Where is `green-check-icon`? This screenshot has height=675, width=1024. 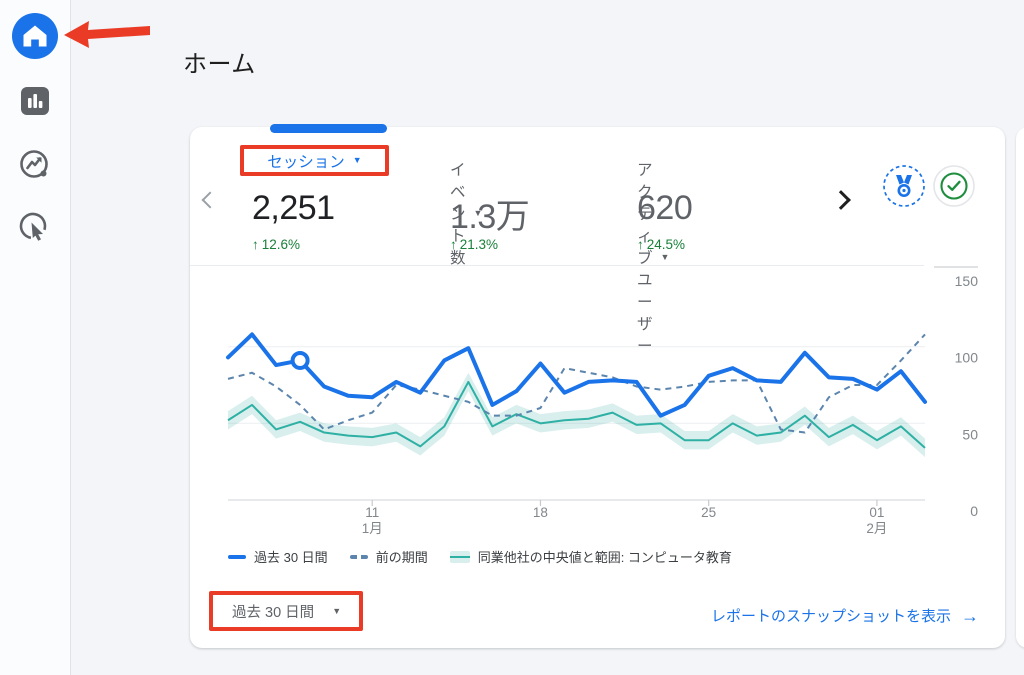 green-check-icon is located at coordinates (954, 186).